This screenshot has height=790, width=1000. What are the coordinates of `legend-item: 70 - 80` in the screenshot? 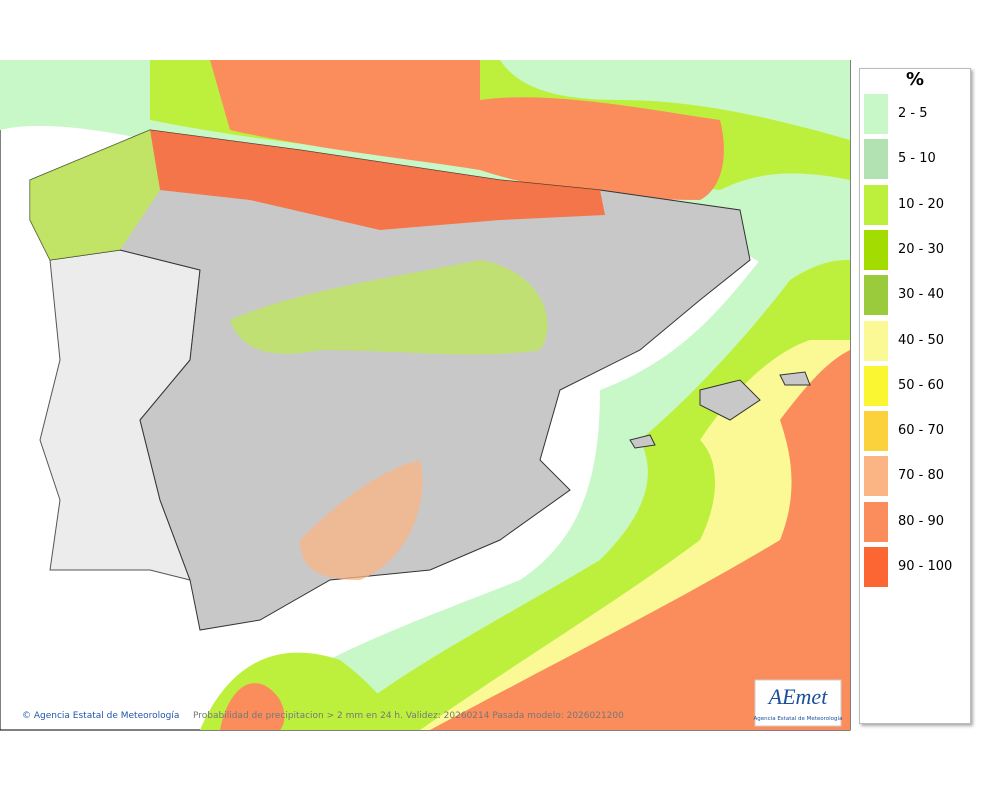 It's located at (917, 476).